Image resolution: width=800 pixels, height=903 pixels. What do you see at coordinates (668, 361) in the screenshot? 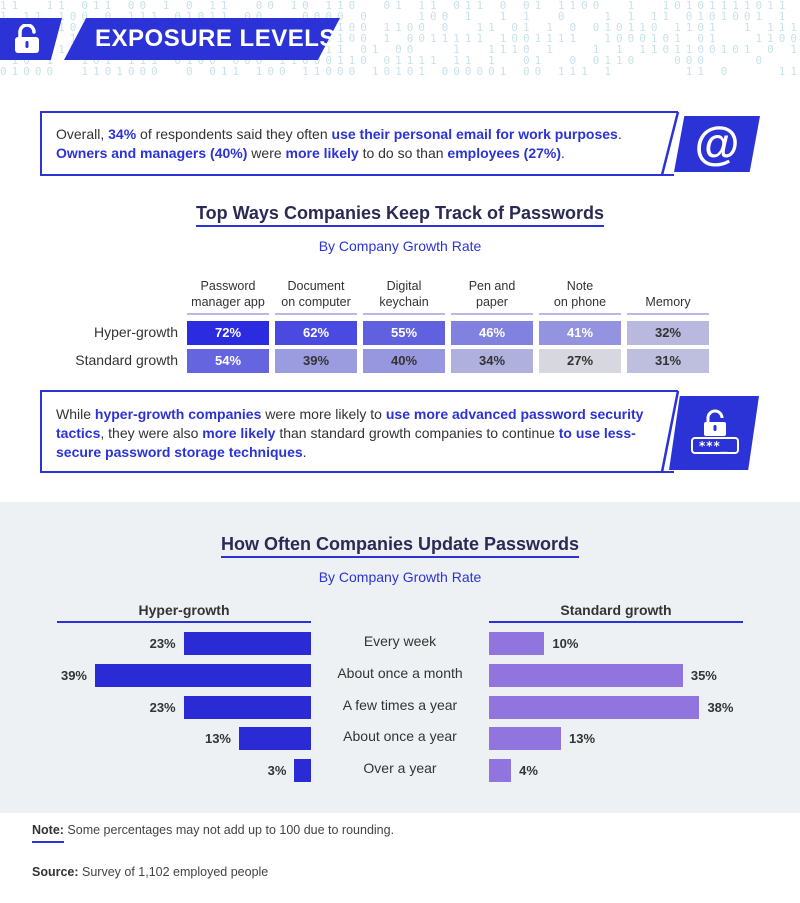
I see `table-cell: 31%` at bounding box center [668, 361].